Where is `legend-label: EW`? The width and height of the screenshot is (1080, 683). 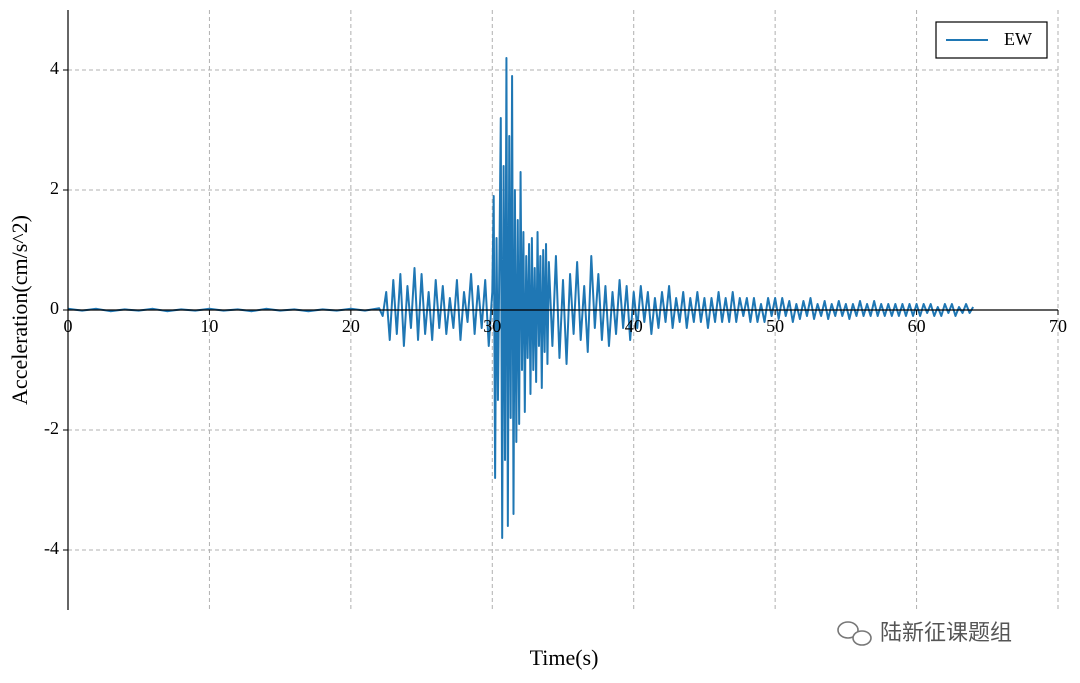 legend-label: EW is located at coordinates (1018, 39).